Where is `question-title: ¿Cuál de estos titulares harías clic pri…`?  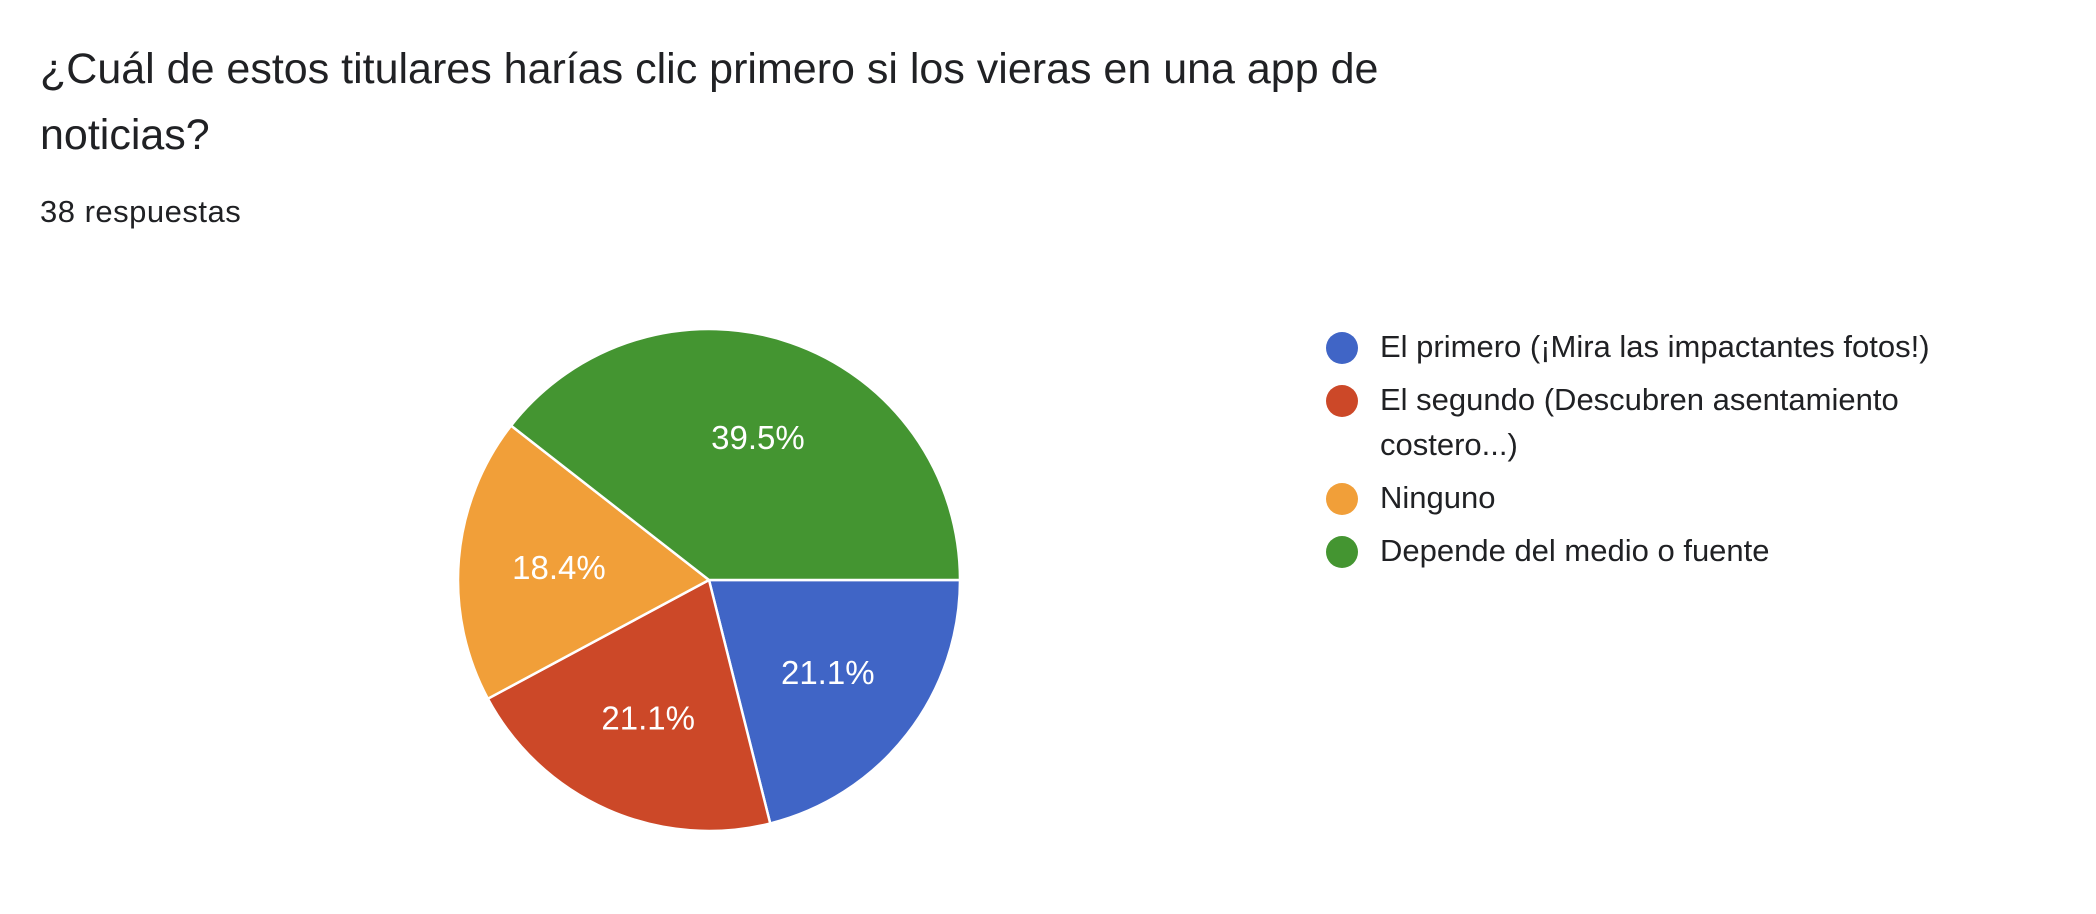
question-title: ¿Cuál de estos titulares harías clic pri… is located at coordinates (709, 102).